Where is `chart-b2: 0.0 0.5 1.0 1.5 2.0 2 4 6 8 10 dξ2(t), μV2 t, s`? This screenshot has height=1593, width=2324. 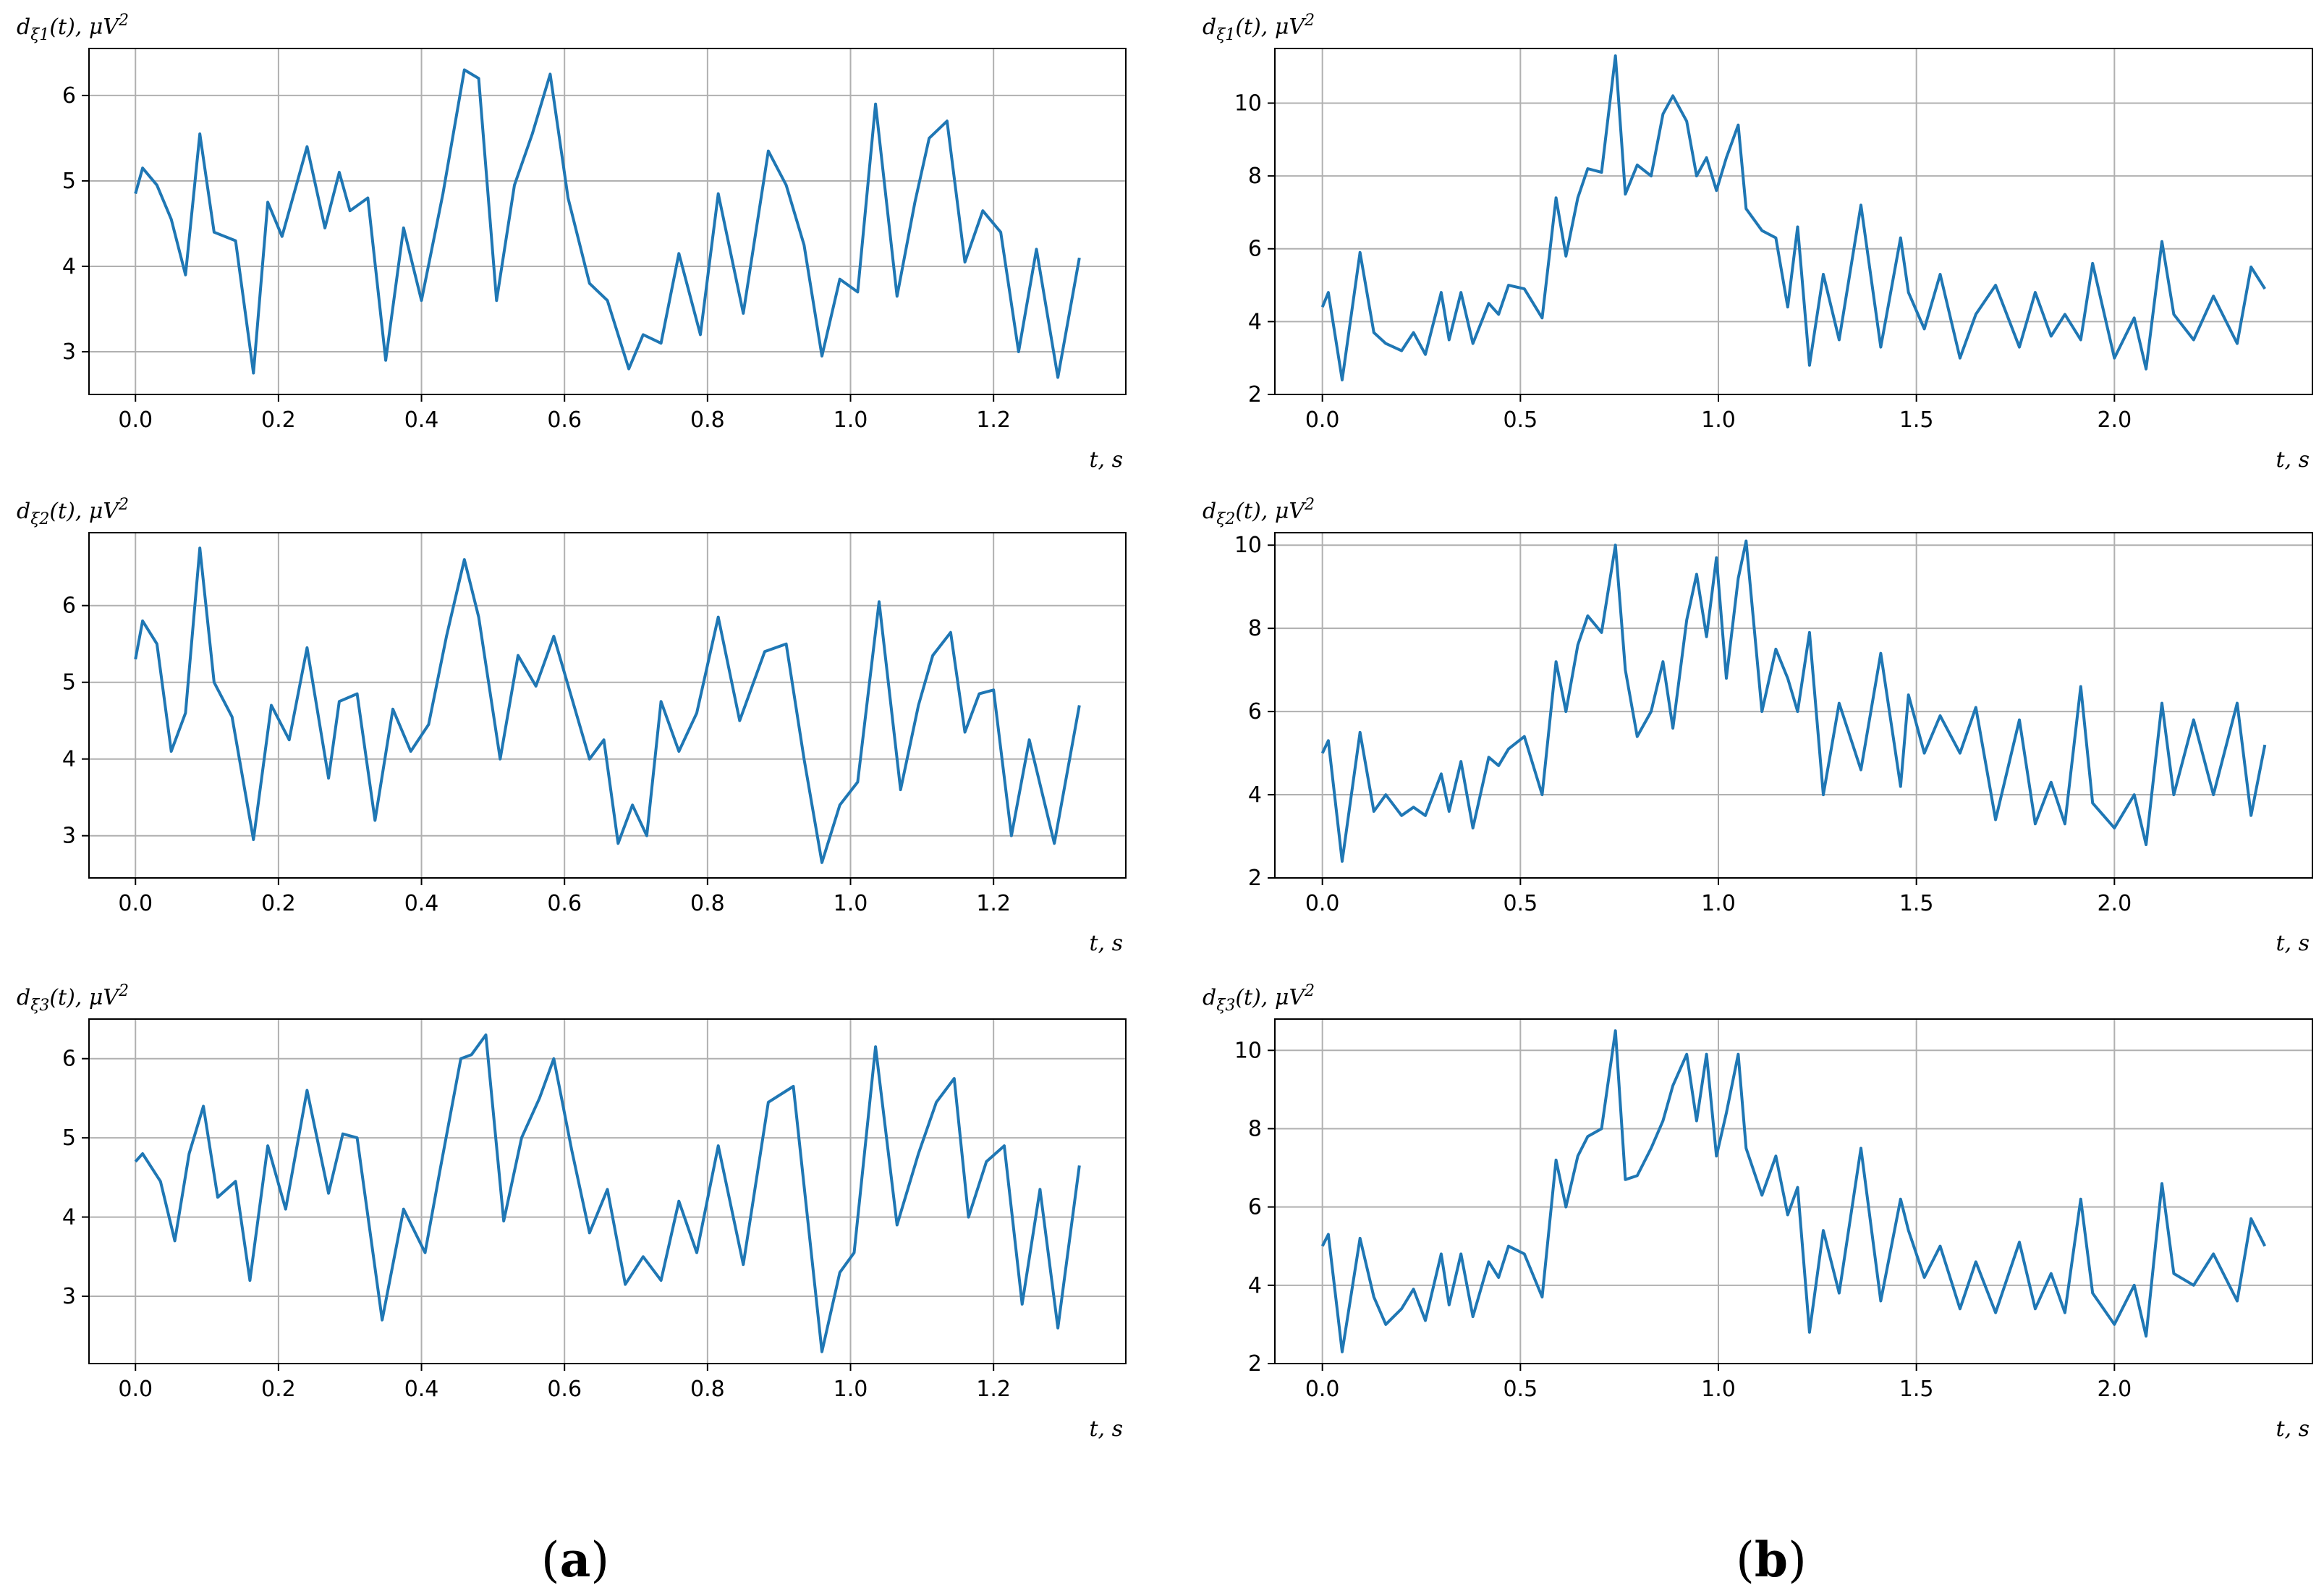 chart-b2: 0.0 0.5 1.0 1.5 2.0 2 4 6 8 10 dξ2(t), μV2 t, s is located at coordinates (1758, 726).